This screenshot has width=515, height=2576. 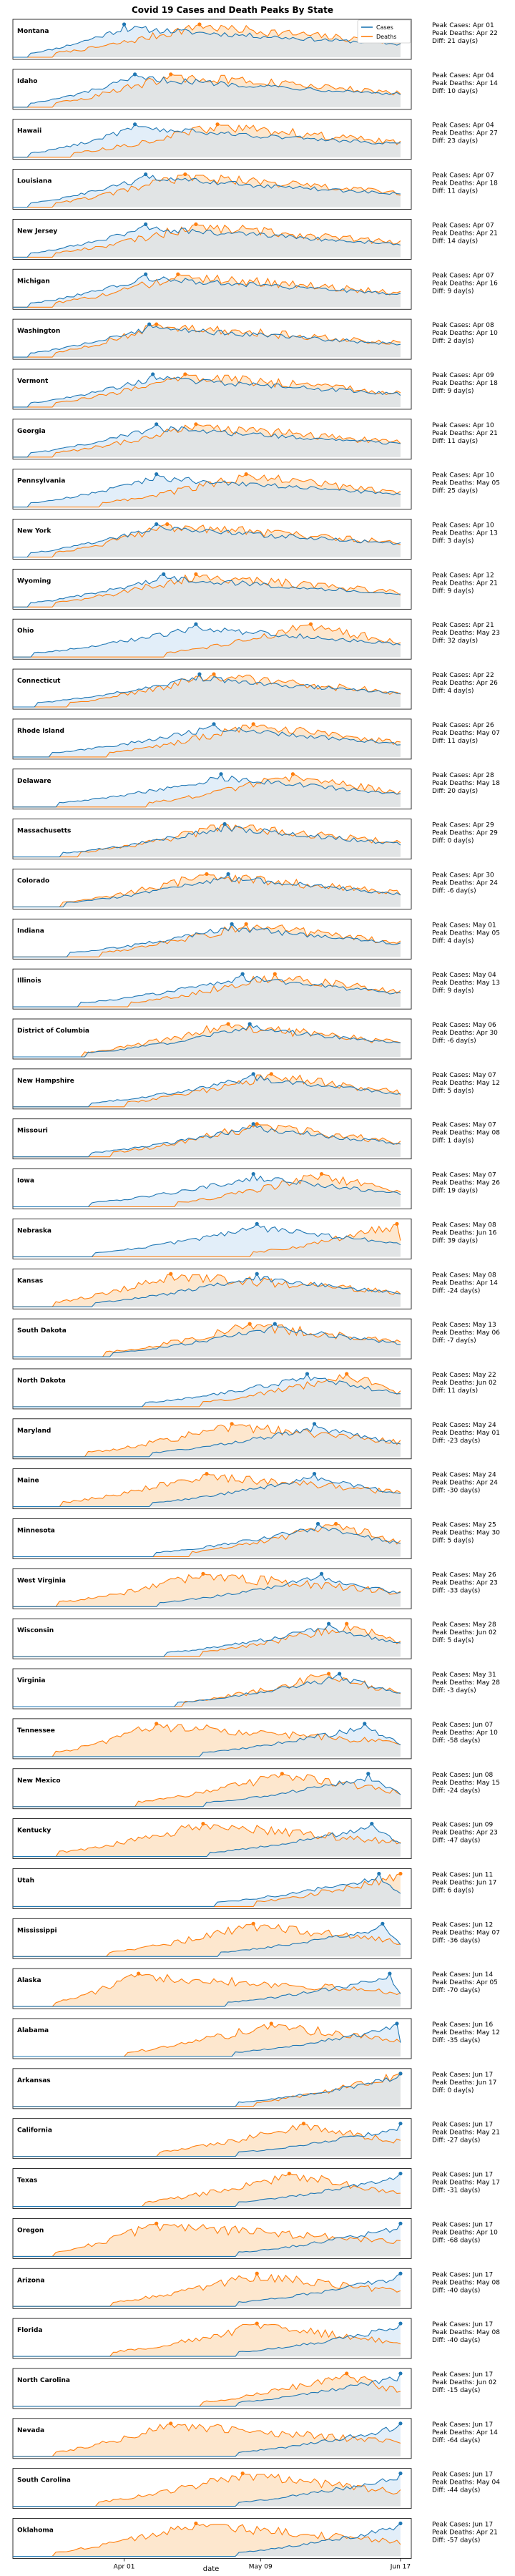 I want to click on peak-deaths-text: Peak Deaths: May 01, so click(x=466, y=1433).